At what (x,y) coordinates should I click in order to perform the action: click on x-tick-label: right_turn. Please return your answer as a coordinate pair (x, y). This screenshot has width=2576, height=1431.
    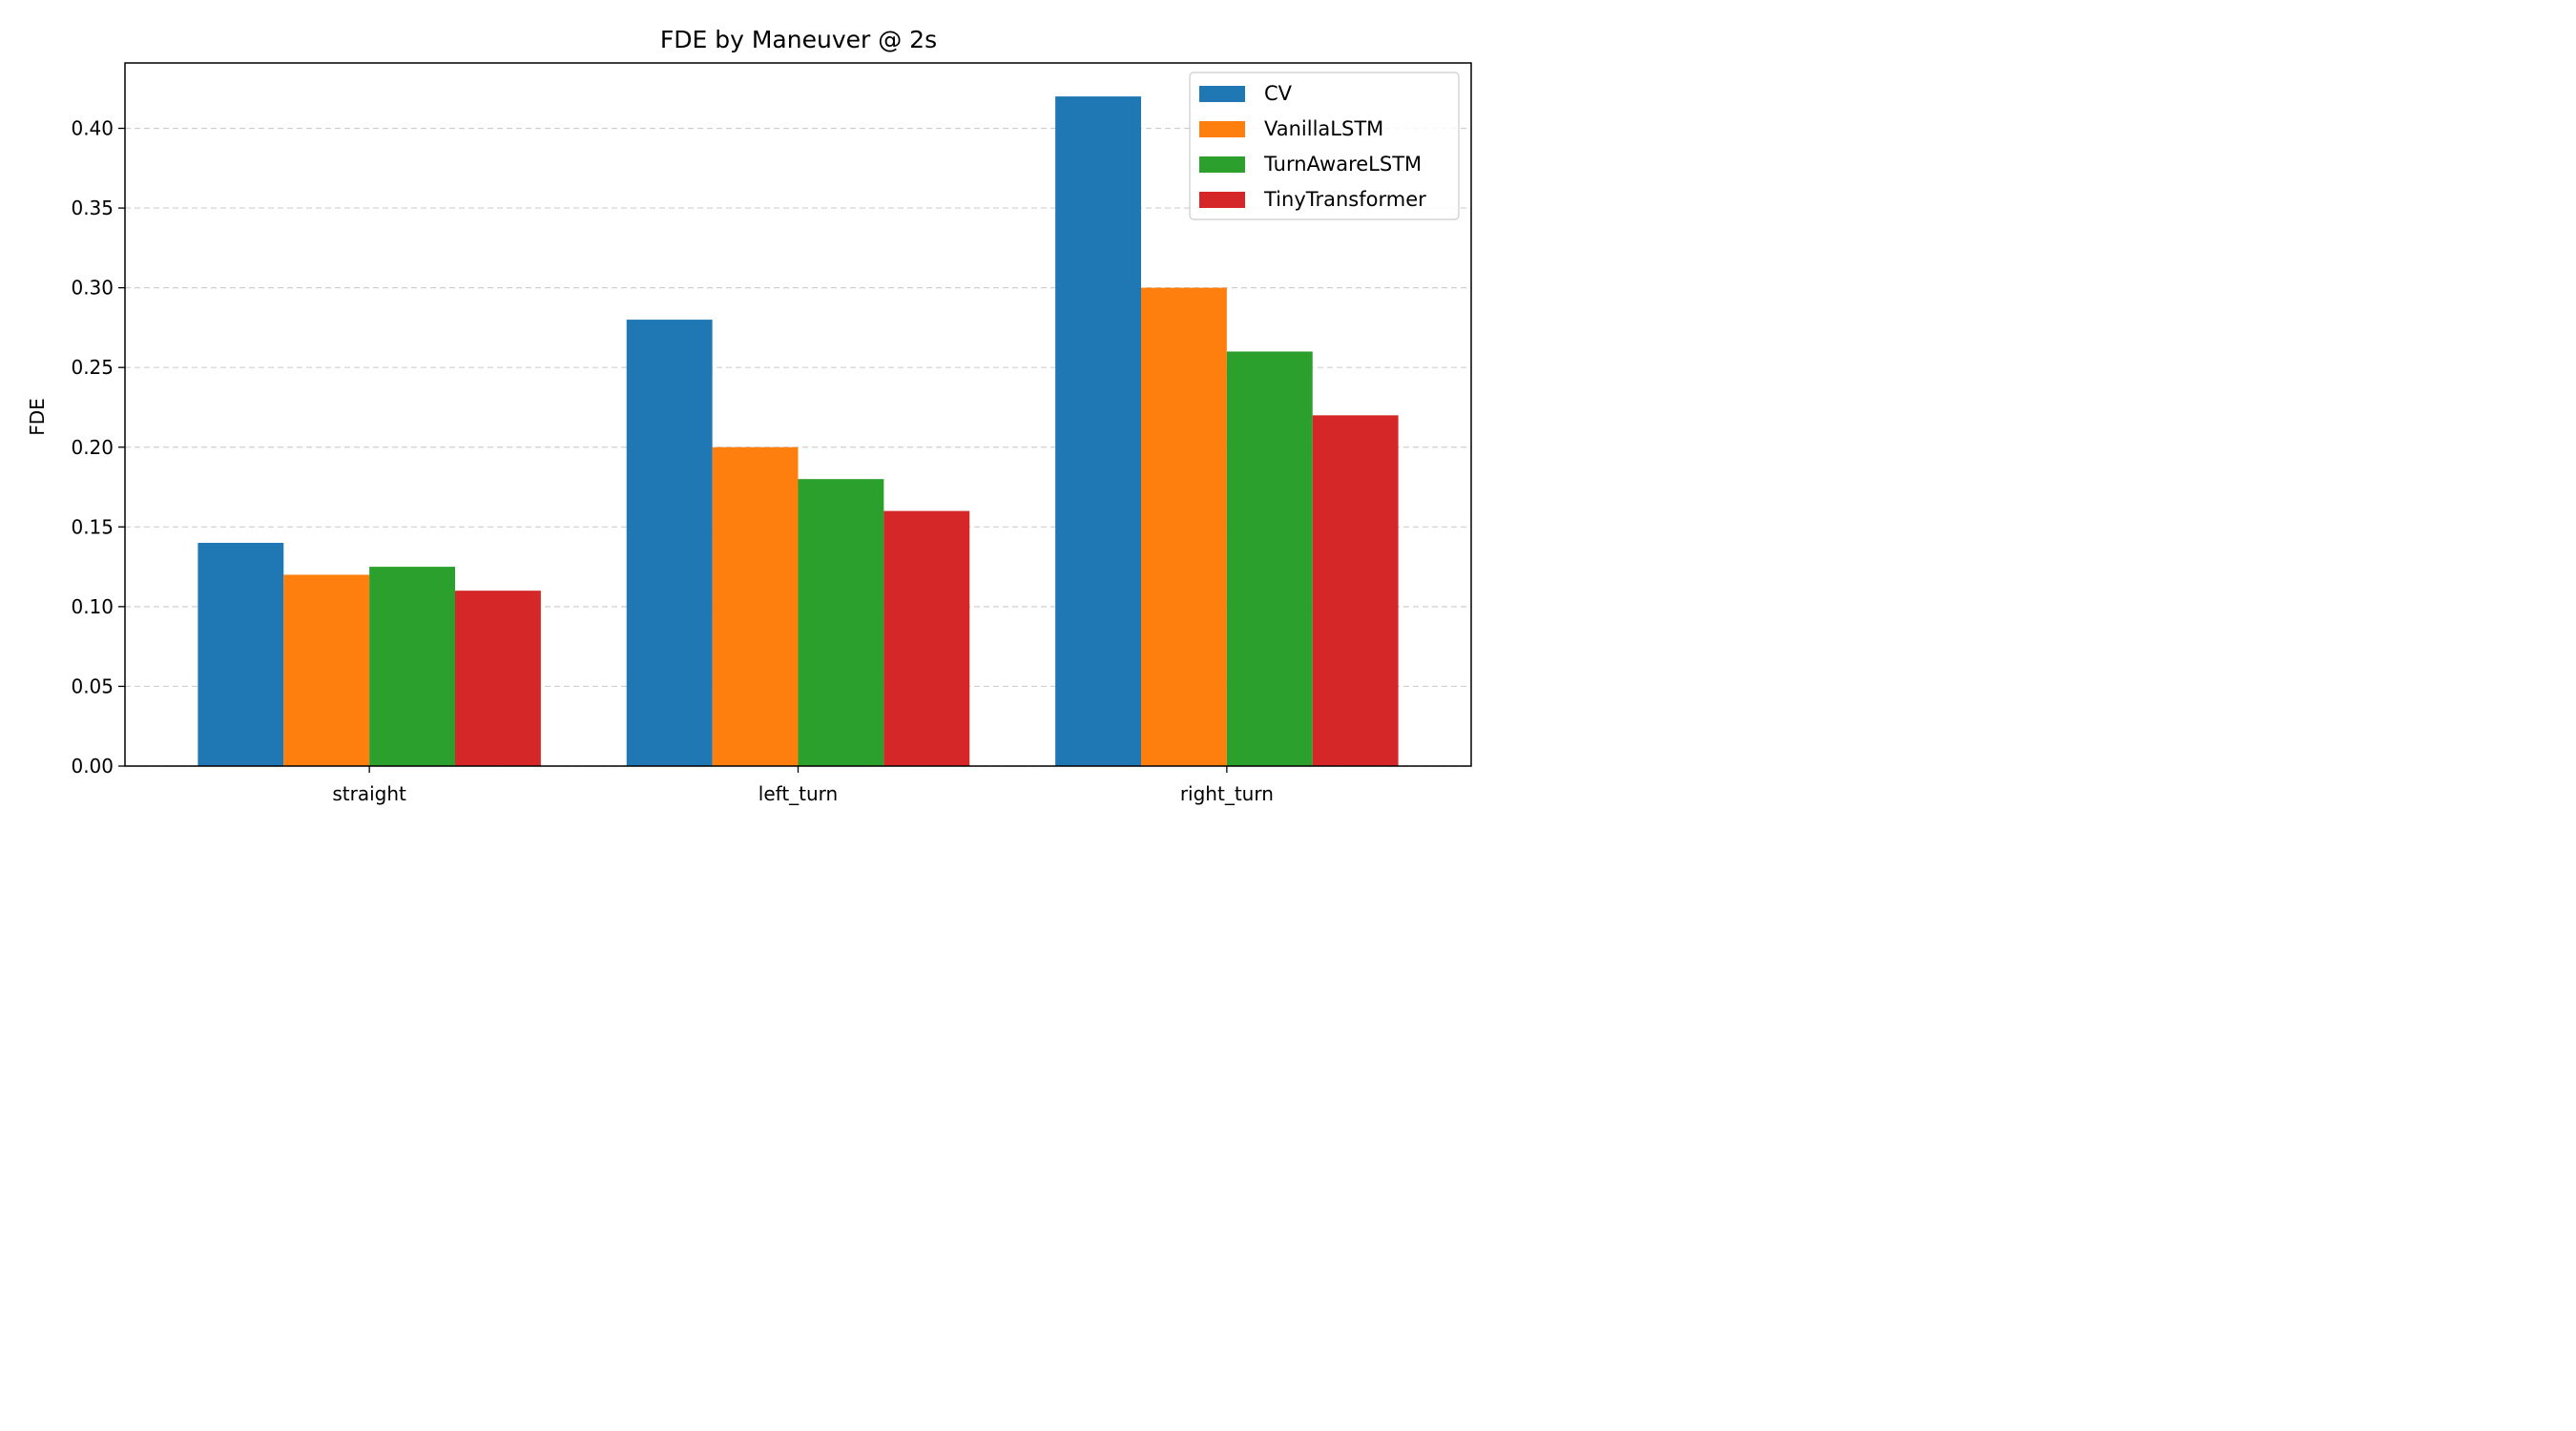
    Looking at the image, I should click on (1227, 793).